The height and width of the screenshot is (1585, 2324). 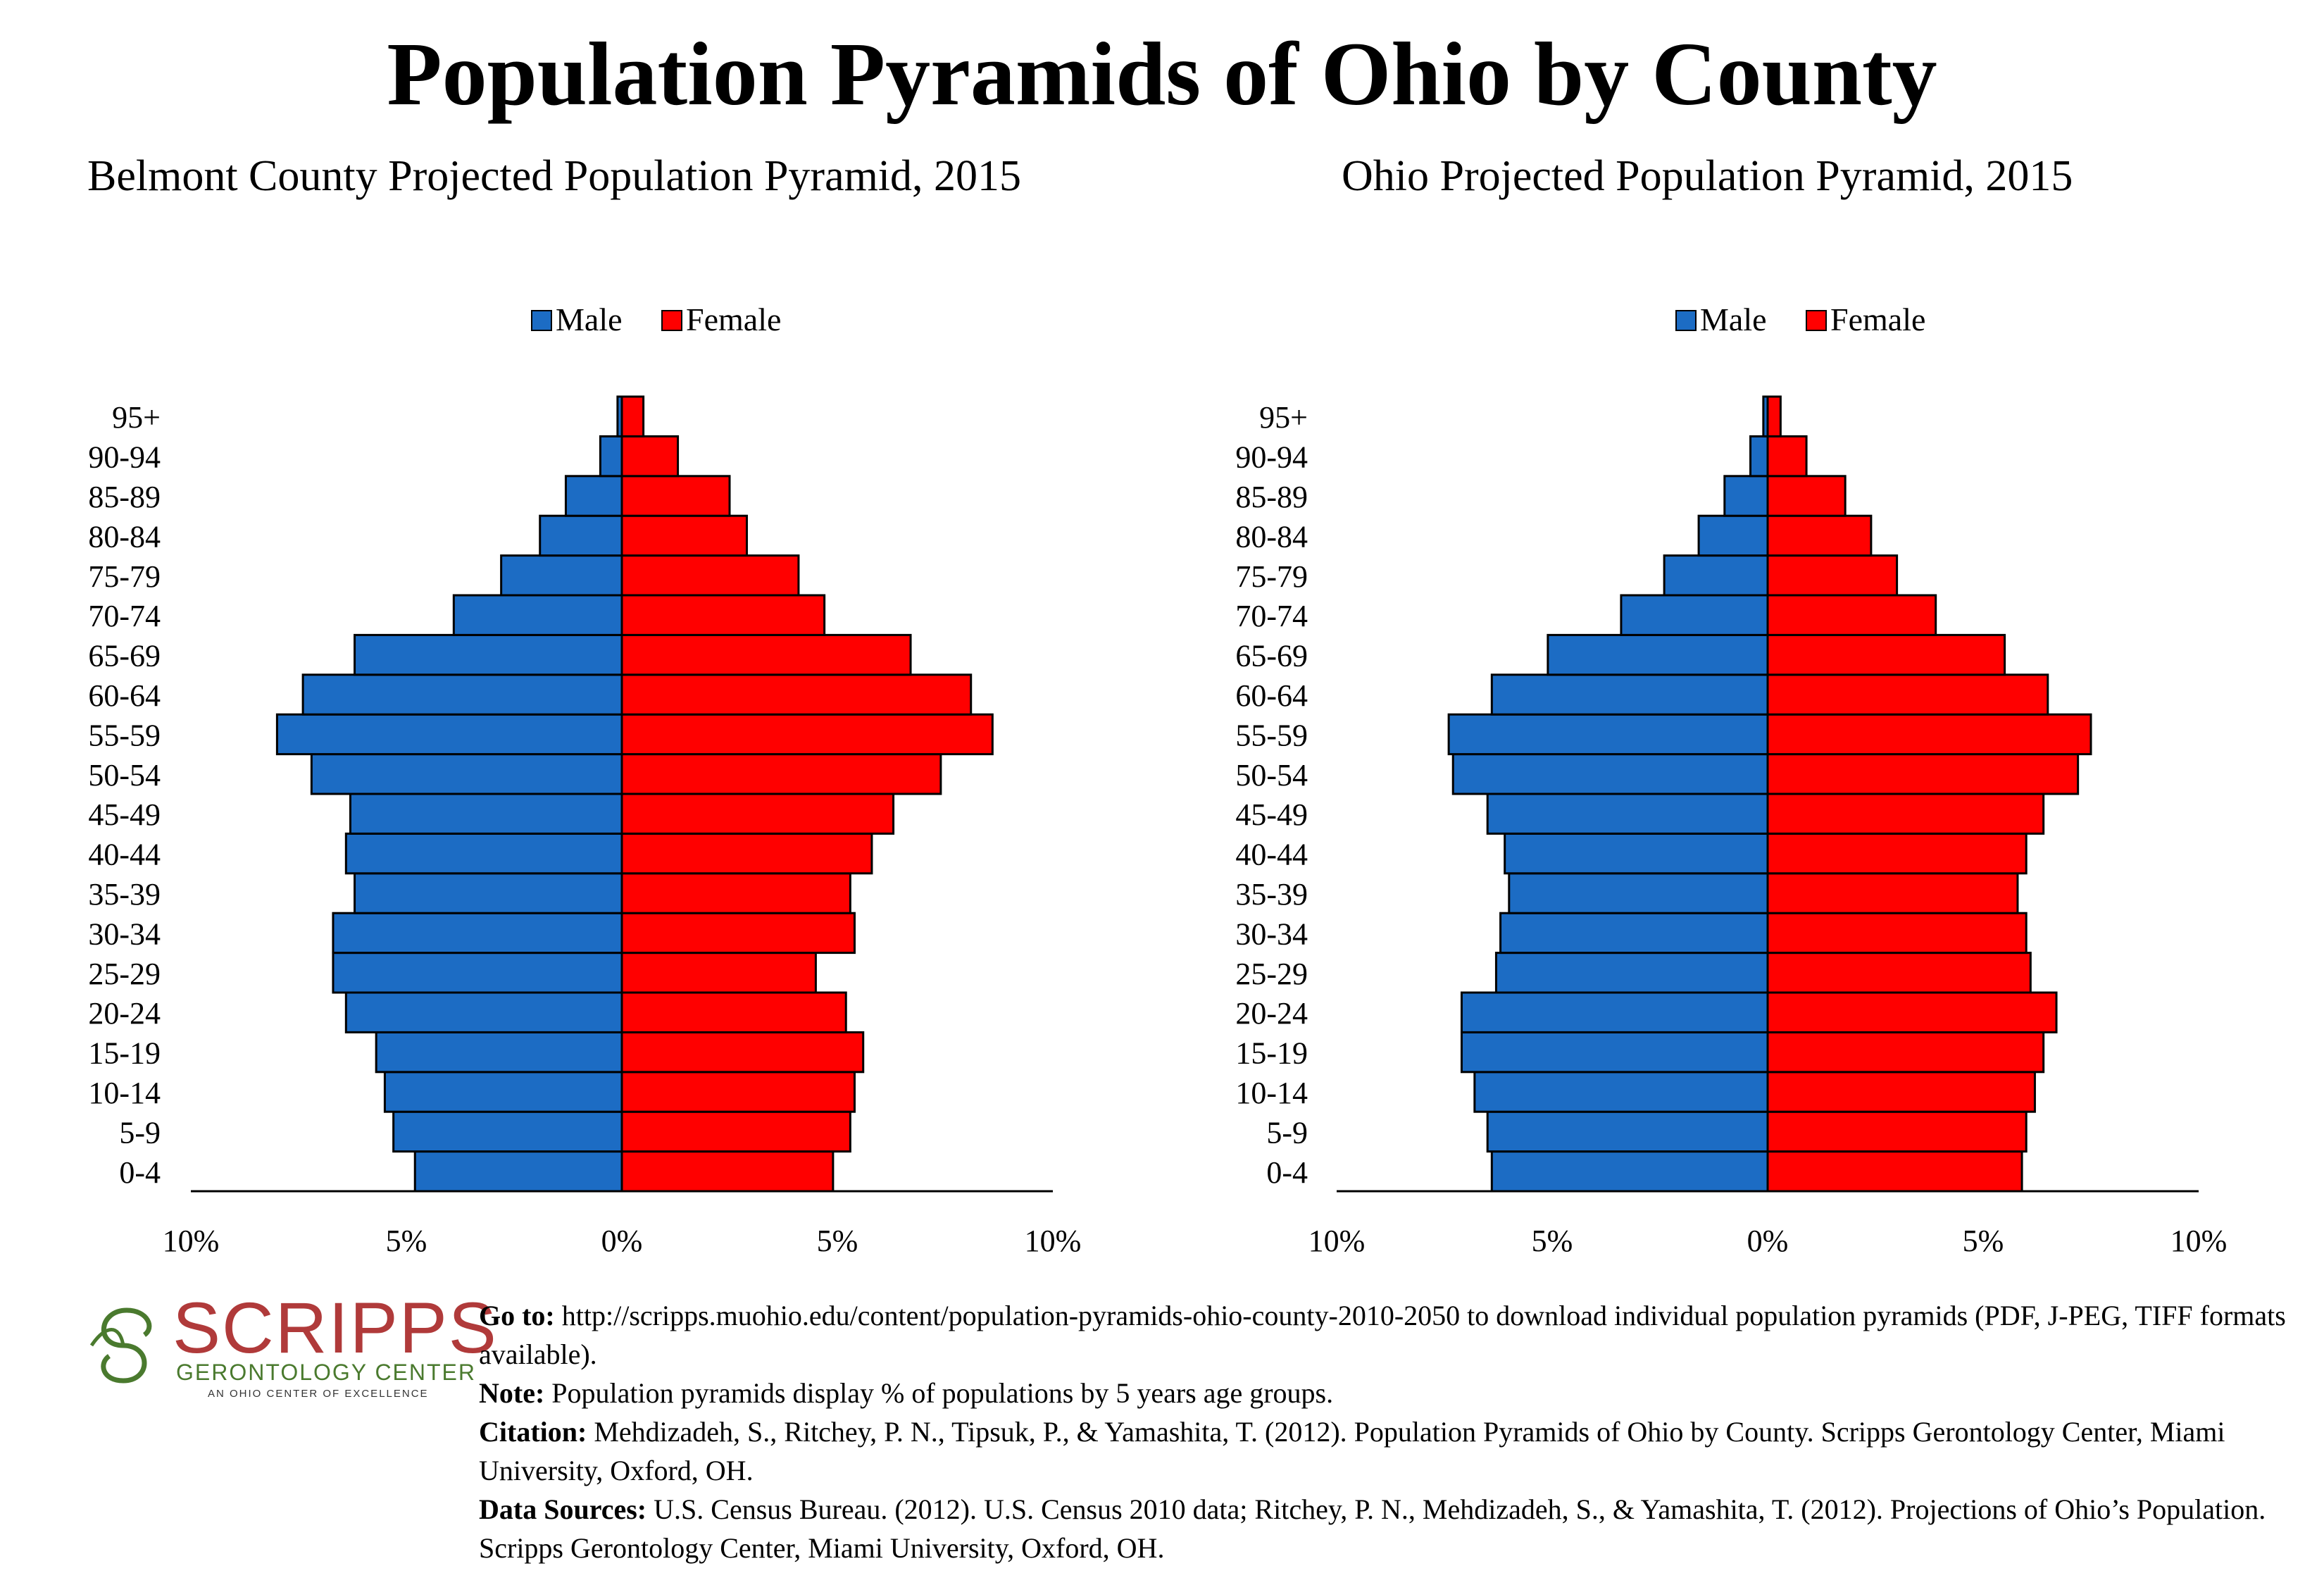 I want to click on x-tick-label-belmont-2: 0%, so click(x=622, y=1241).